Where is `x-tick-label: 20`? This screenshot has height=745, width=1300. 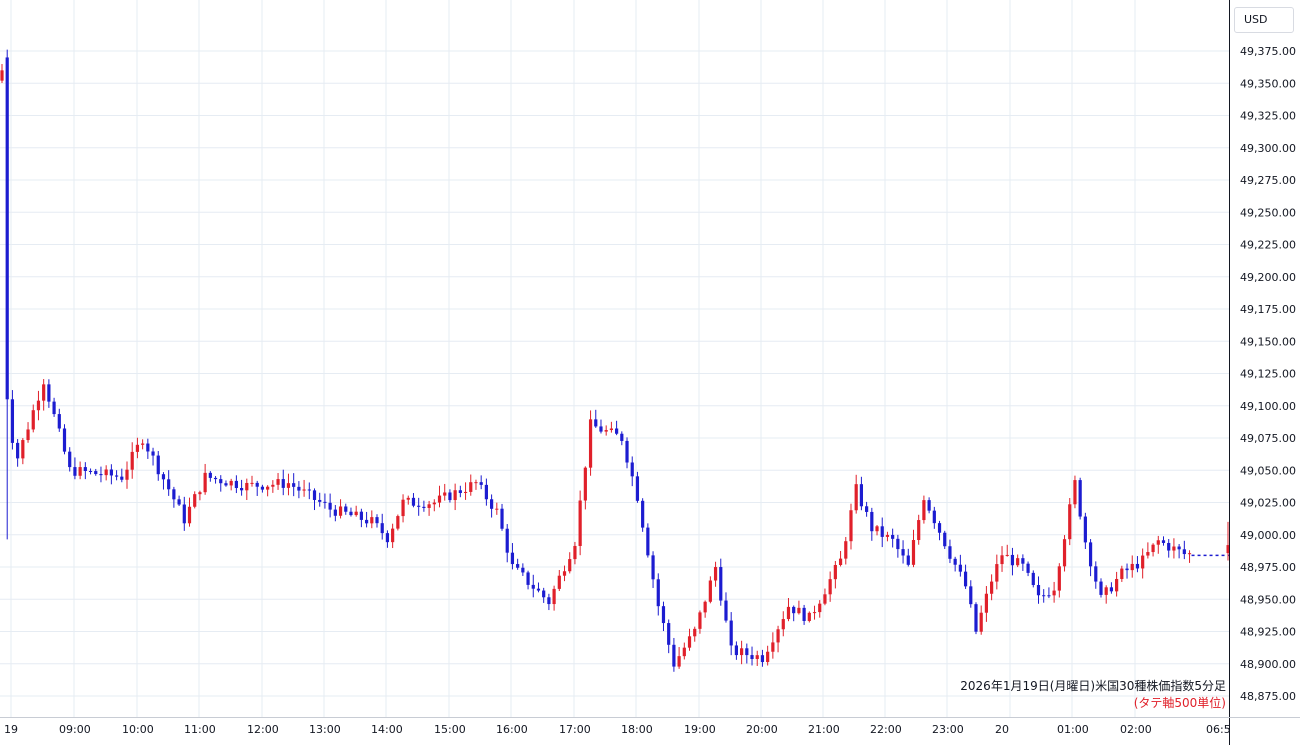
x-tick-label: 20 is located at coordinates (1002, 729).